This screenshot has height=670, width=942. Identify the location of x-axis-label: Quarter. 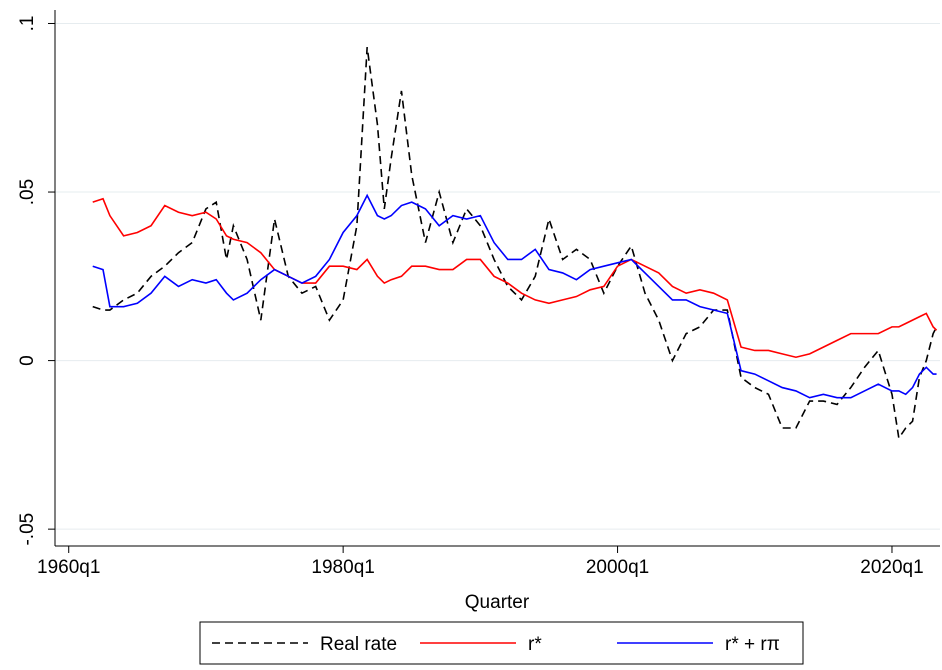
(497, 602).